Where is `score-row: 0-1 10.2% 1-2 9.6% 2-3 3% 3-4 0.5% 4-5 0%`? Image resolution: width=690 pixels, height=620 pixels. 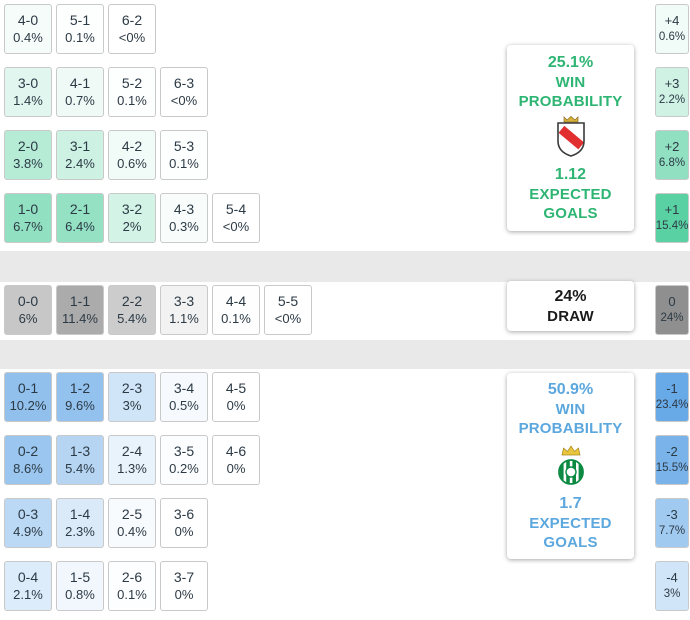
score-row: 0-1 10.2% 1-2 9.6% 2-3 3% 3-4 0.5% 4-5 0% is located at coordinates (132, 397).